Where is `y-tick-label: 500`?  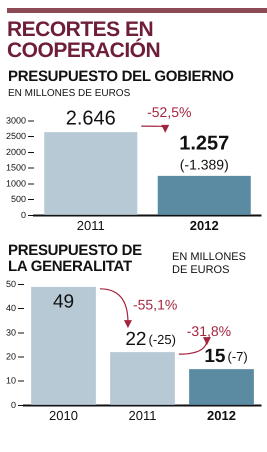
y-tick-label: 500 is located at coordinates (18, 199).